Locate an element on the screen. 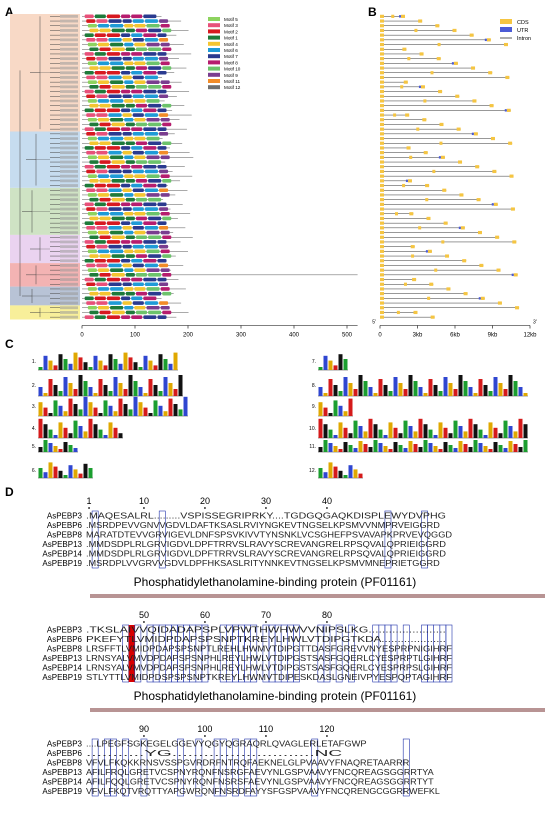  sequence-name: AsPEBP14 is located at coordinates (62, 782).